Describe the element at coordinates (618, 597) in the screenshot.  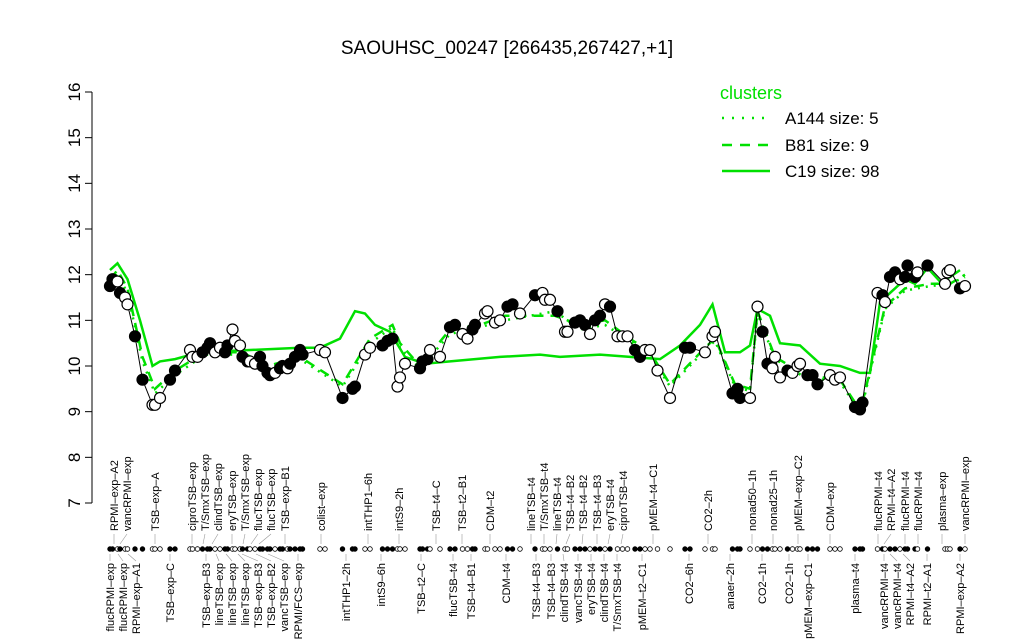
I see `x-tick-label-bottom: T/SmxTSB–t4` at that location.